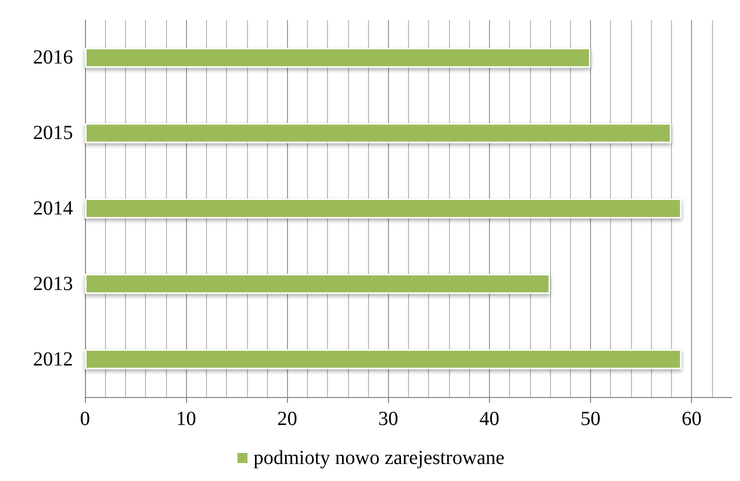 Image resolution: width=740 pixels, height=481 pixels. I want to click on y-tick-label: 2014, so click(53, 209).